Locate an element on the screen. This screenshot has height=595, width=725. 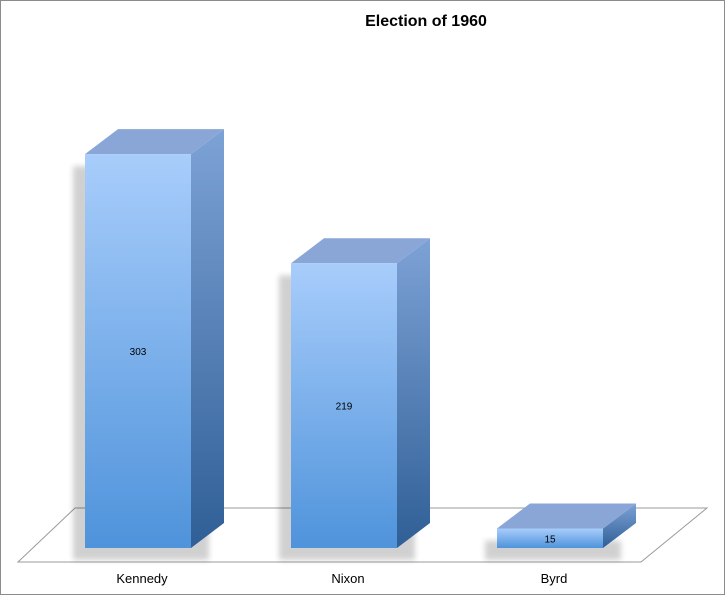
x-tick-label-nixon: Nixon is located at coordinates (347, 578).